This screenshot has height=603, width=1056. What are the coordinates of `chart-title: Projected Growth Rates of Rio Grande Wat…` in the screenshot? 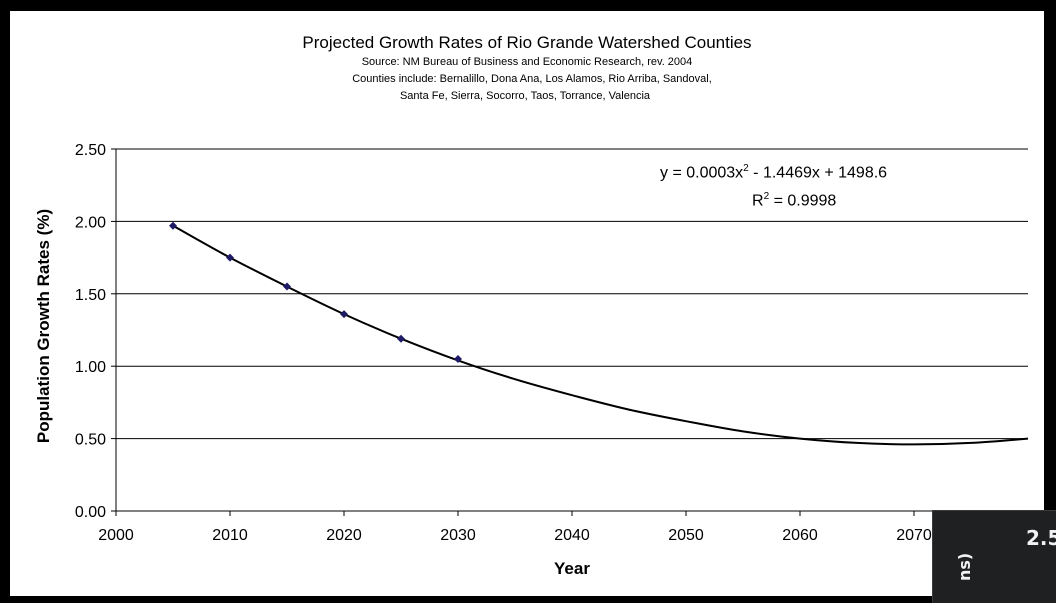 It's located at (527, 42).